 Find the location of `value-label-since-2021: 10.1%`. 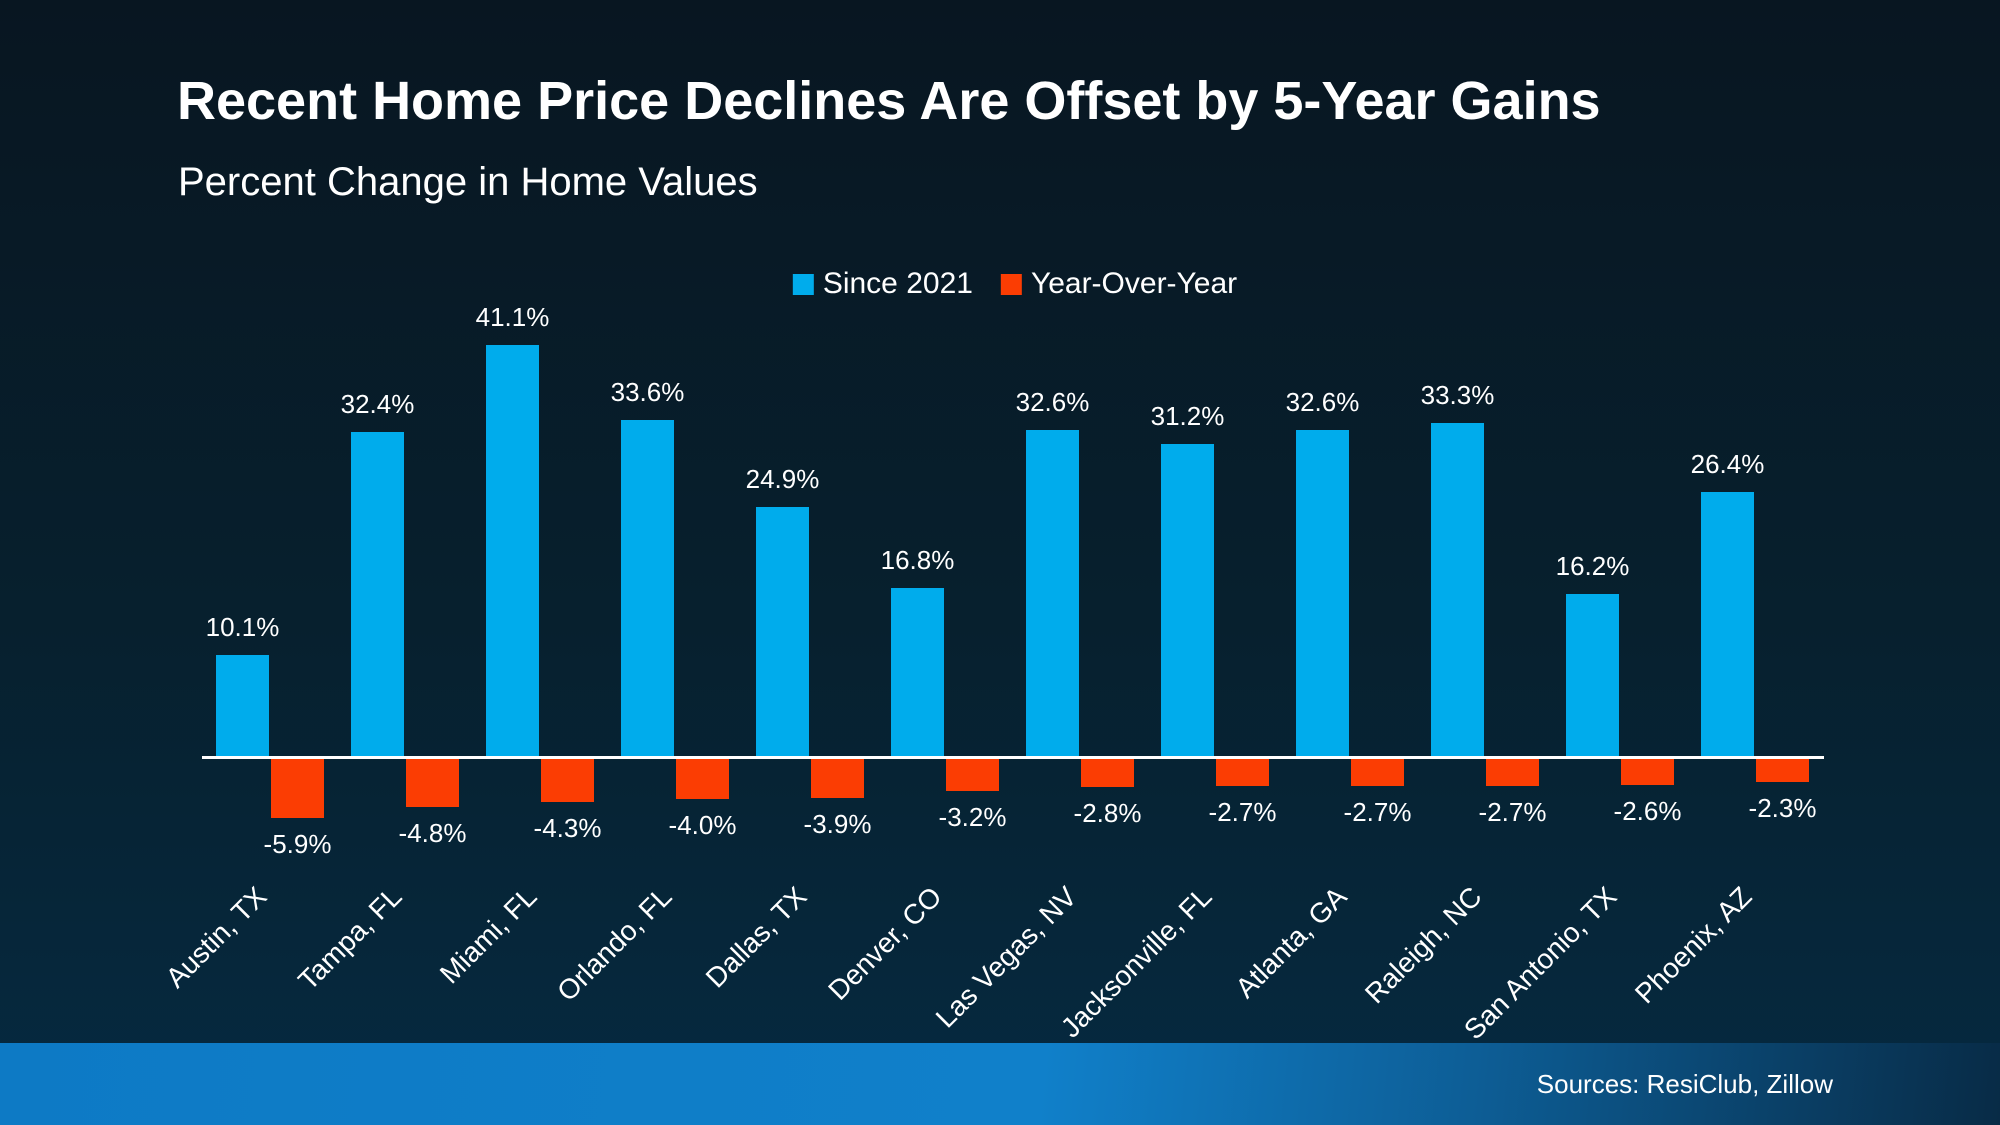

value-label-since-2021: 10.1% is located at coordinates (242, 627).